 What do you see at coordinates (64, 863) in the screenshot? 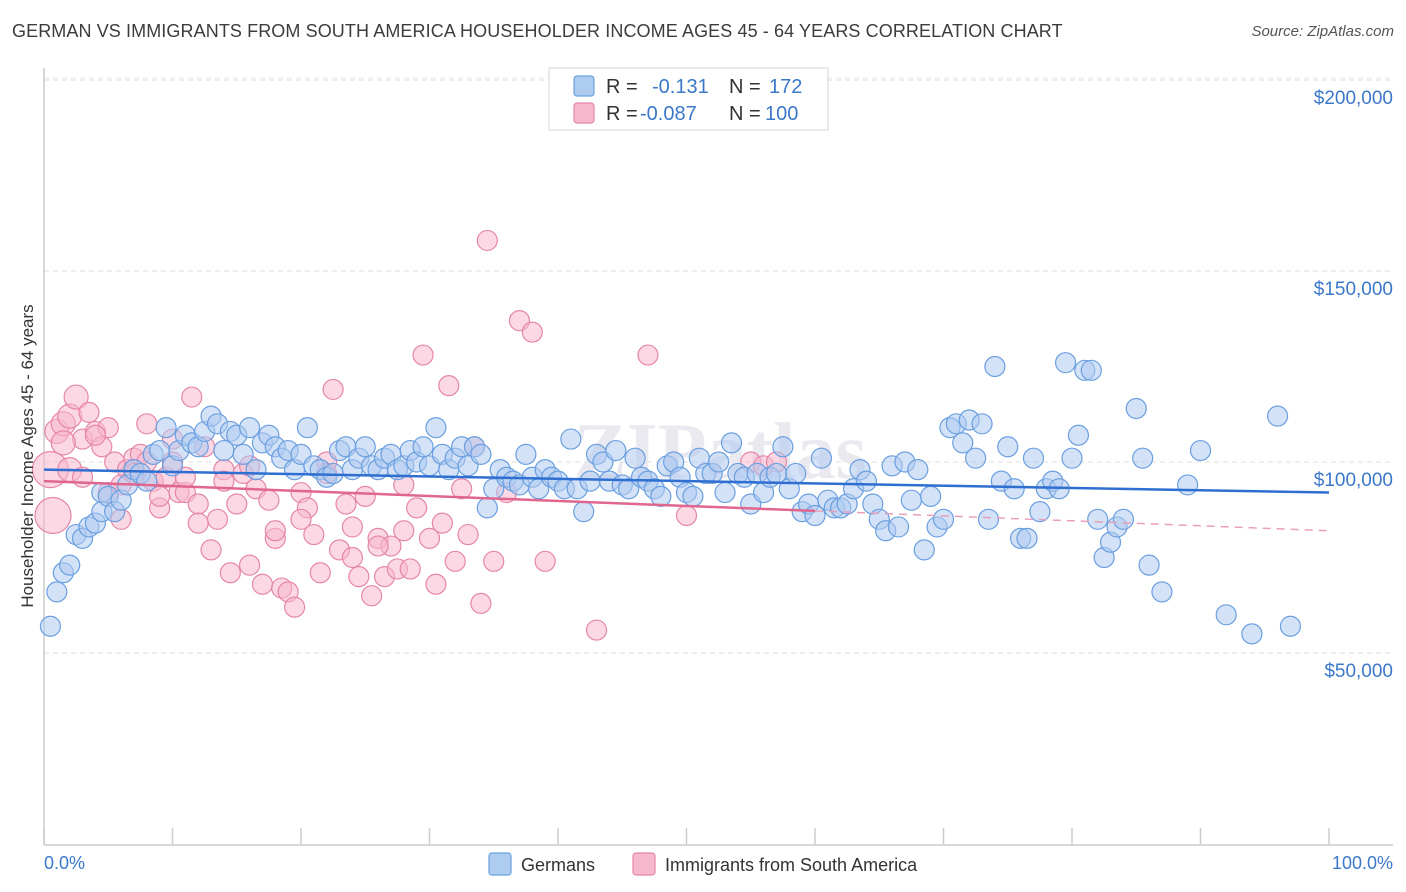
I see `x-tick-label-start: 0.0%` at bounding box center [64, 863].